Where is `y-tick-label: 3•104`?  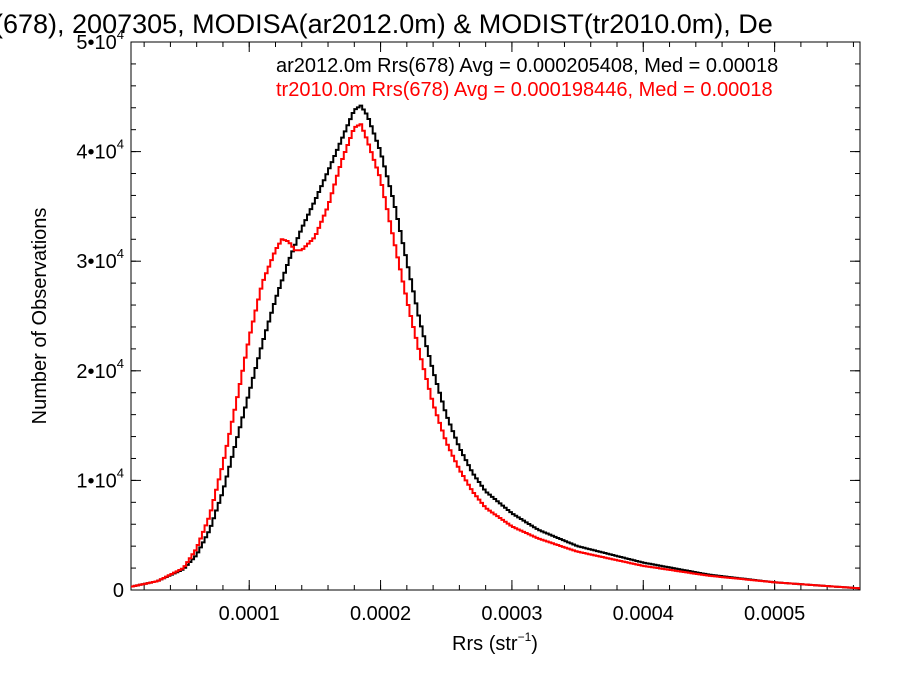 y-tick-label: 3•104 is located at coordinates (100, 259).